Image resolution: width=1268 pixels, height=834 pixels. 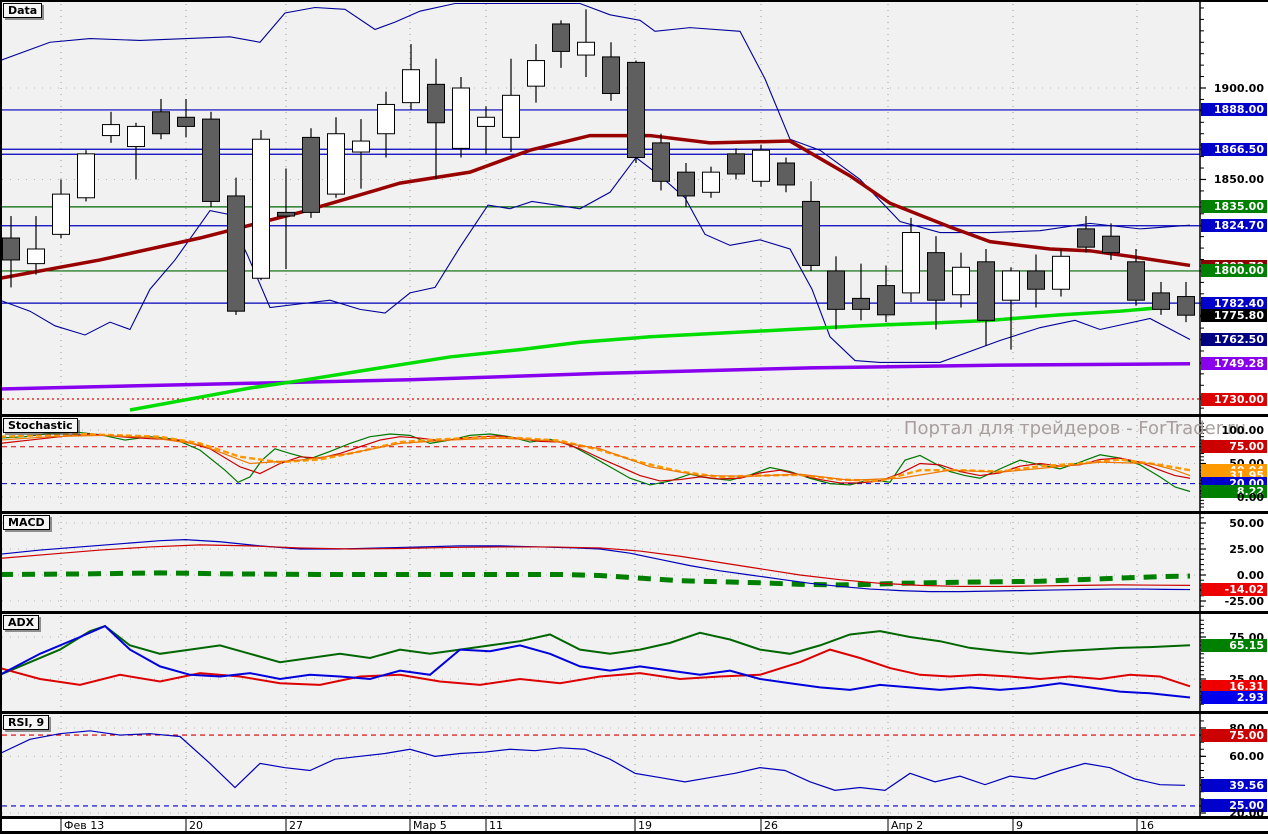 What do you see at coordinates (1246, 756) in the screenshot?
I see `axis-value-label: 60.00` at bounding box center [1246, 756].